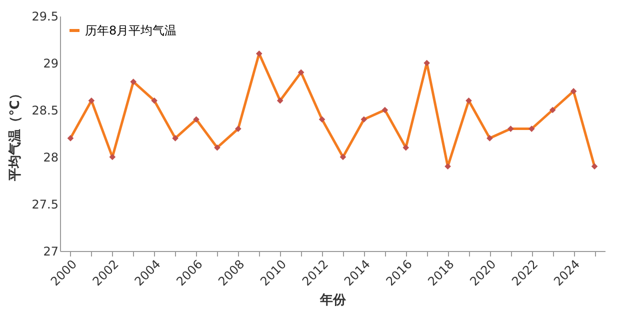  Describe the element at coordinates (45, 111) in the screenshot. I see `y-tick-label: 28.5` at that location.